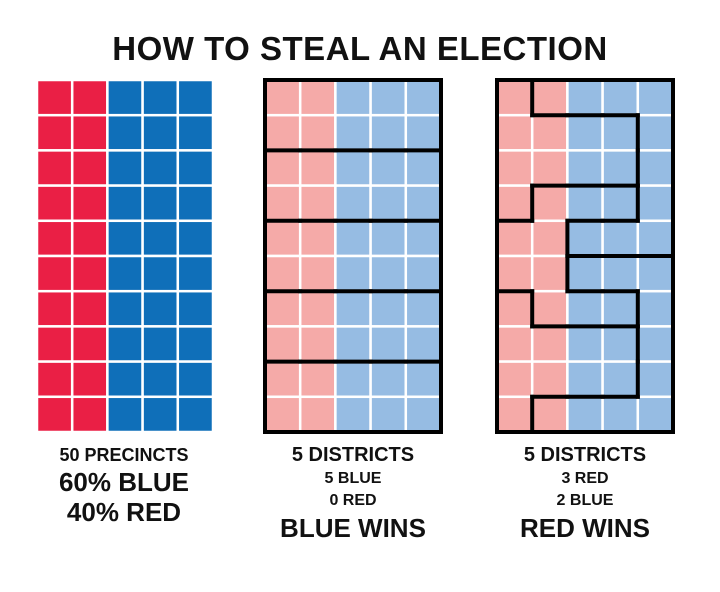  I want to click on title: HOW TO STEAL AN ELECTION, so click(360, 48).